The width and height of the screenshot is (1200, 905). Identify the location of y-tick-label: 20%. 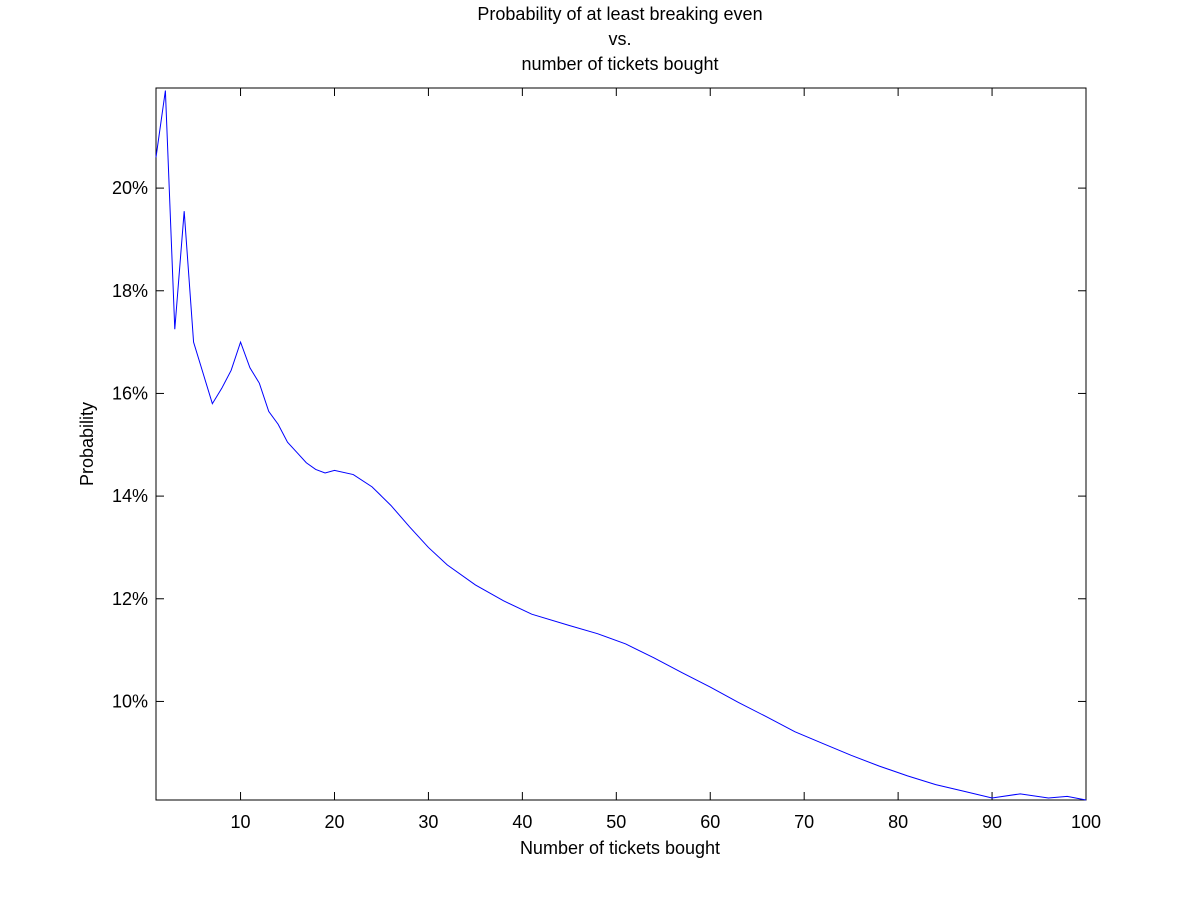
(130, 188).